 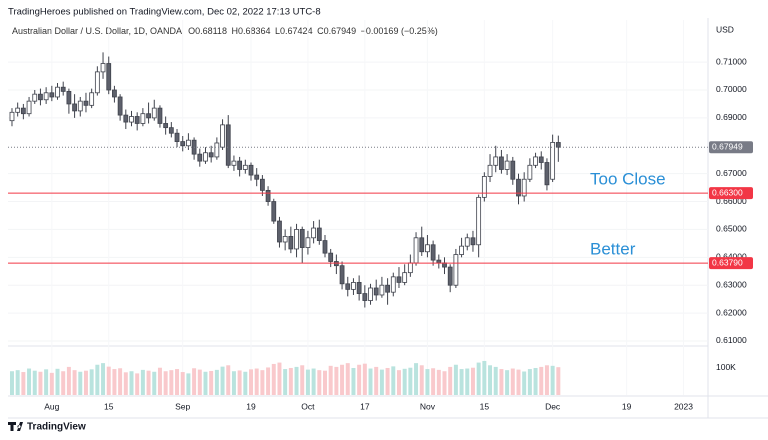 I want to click on ohlc-close: C0.67949, so click(x=336, y=31).